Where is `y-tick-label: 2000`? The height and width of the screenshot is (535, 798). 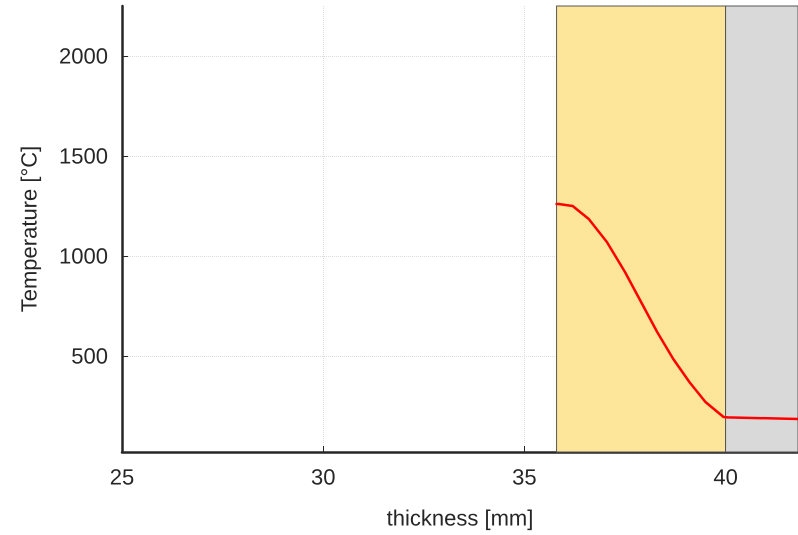 y-tick-label: 2000 is located at coordinates (83, 56).